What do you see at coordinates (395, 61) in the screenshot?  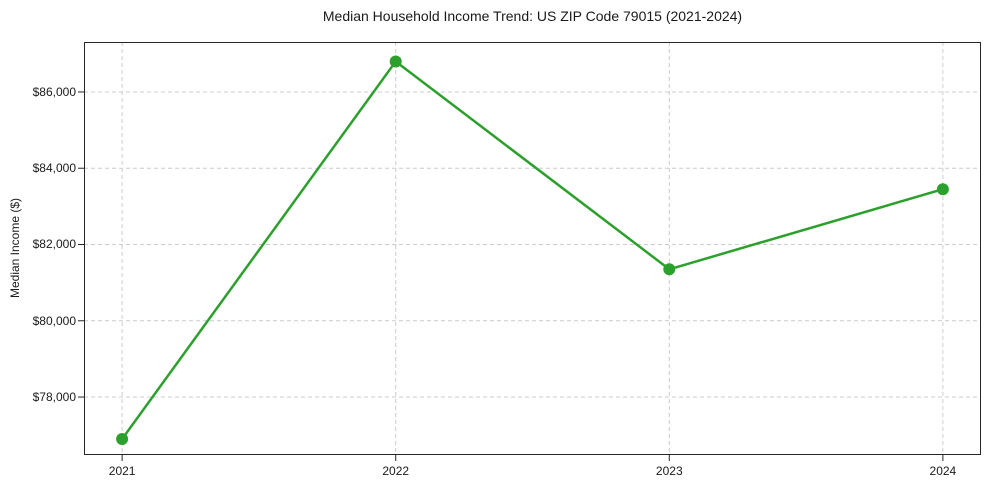 I see `data-point-2022` at bounding box center [395, 61].